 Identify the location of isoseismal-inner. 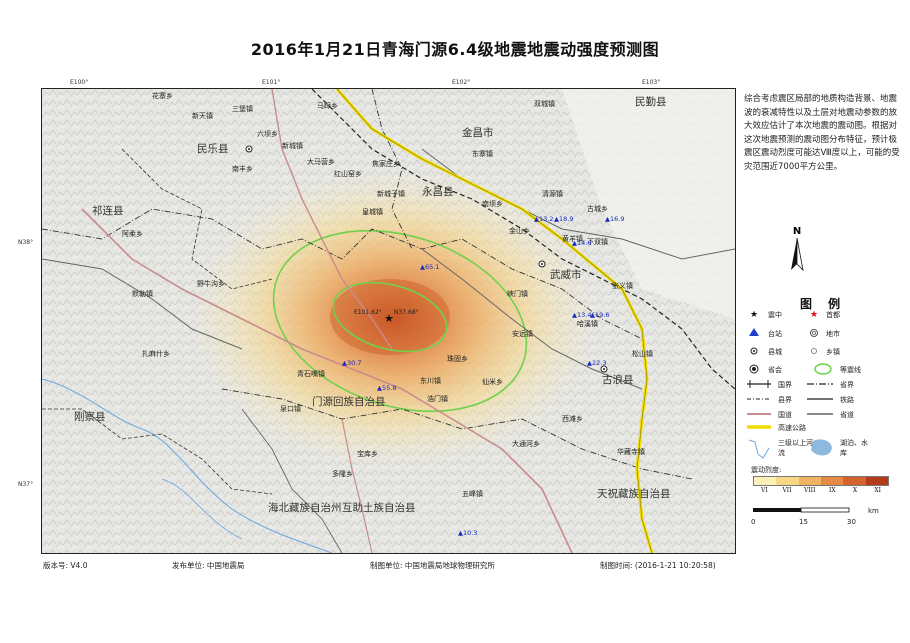
(390, 317).